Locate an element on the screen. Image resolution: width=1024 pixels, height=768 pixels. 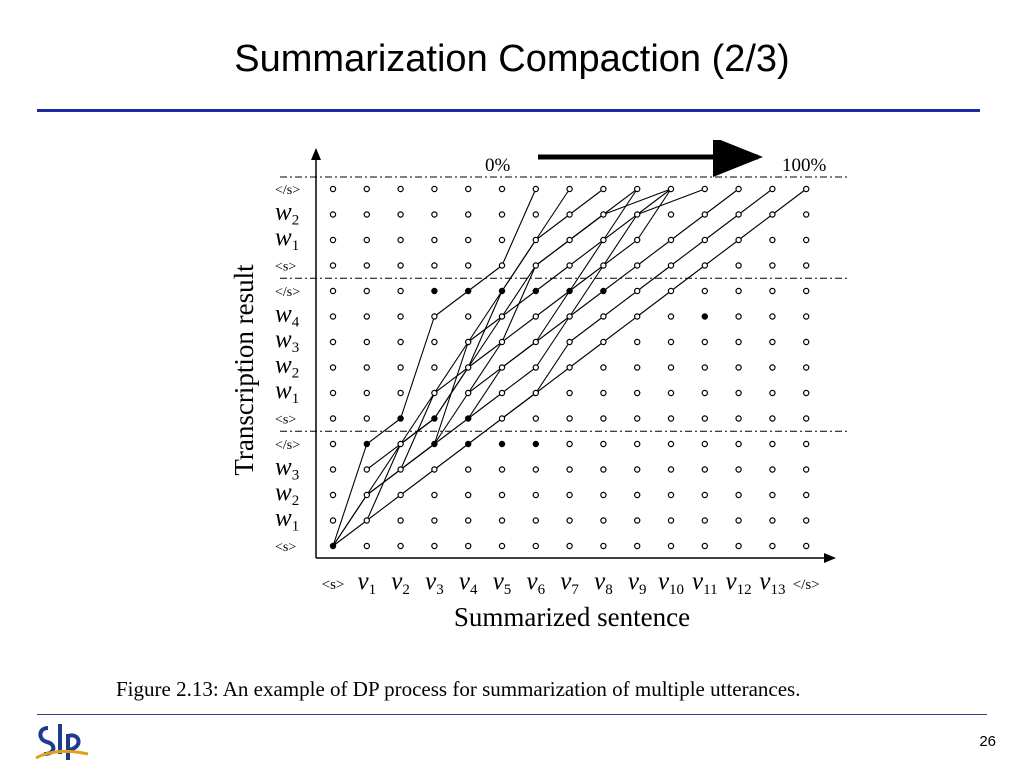
x-tick-label: v6 is located at coordinates (535, 583).